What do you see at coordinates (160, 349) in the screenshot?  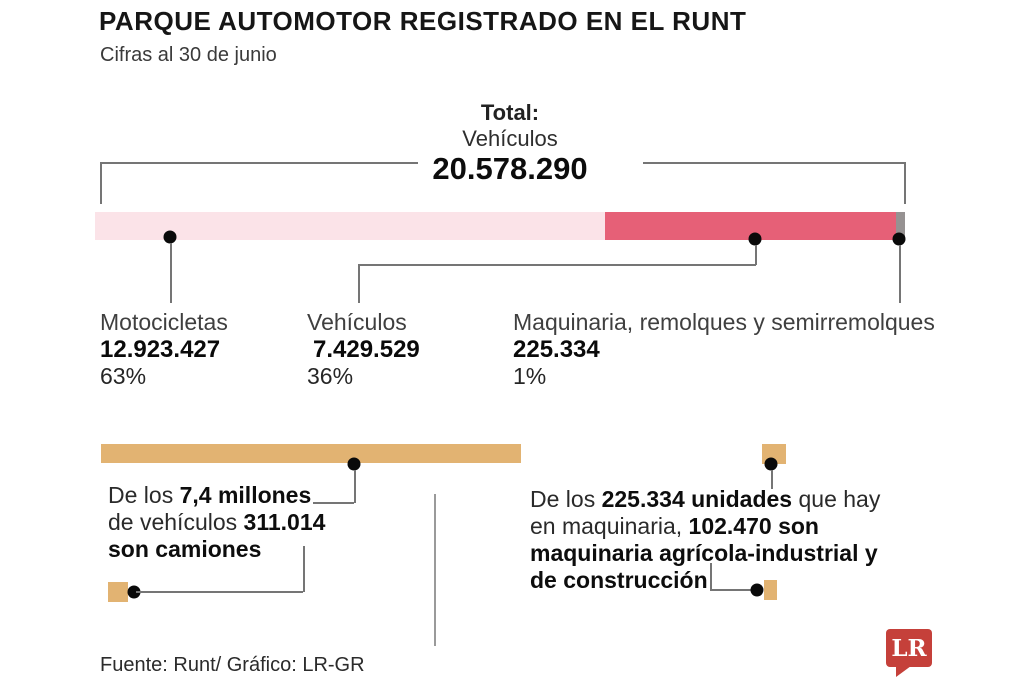 I see `stat-value: 12.923.427` at bounding box center [160, 349].